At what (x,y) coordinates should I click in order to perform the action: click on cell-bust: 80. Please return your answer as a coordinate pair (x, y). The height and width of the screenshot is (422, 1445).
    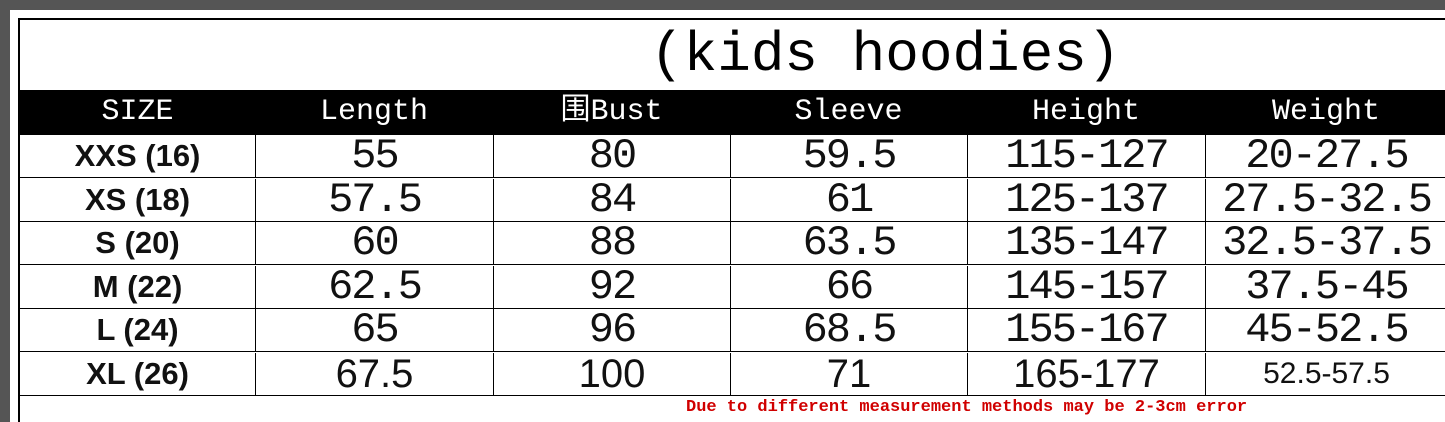
    Looking at the image, I should click on (611, 156).